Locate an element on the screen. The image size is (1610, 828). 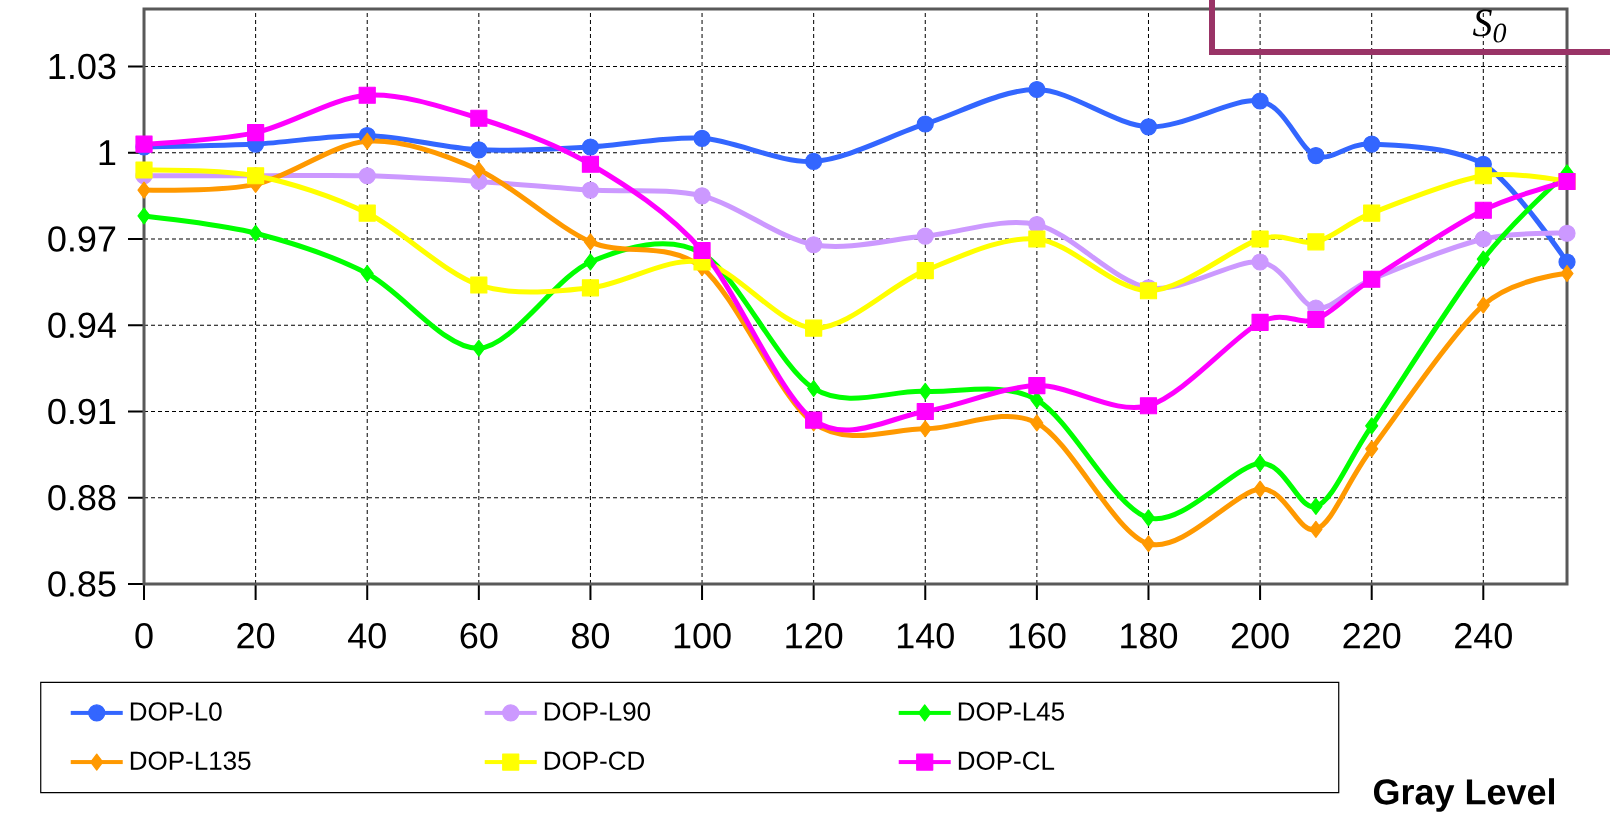
legend-label: DOP-CL is located at coordinates (1006, 760).